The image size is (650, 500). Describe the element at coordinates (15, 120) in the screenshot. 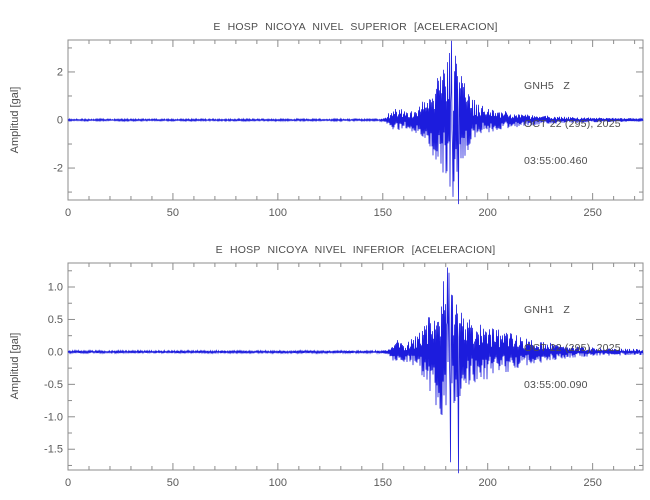

I see `chart-1-ylabel: Amplitud [gal]` at that location.